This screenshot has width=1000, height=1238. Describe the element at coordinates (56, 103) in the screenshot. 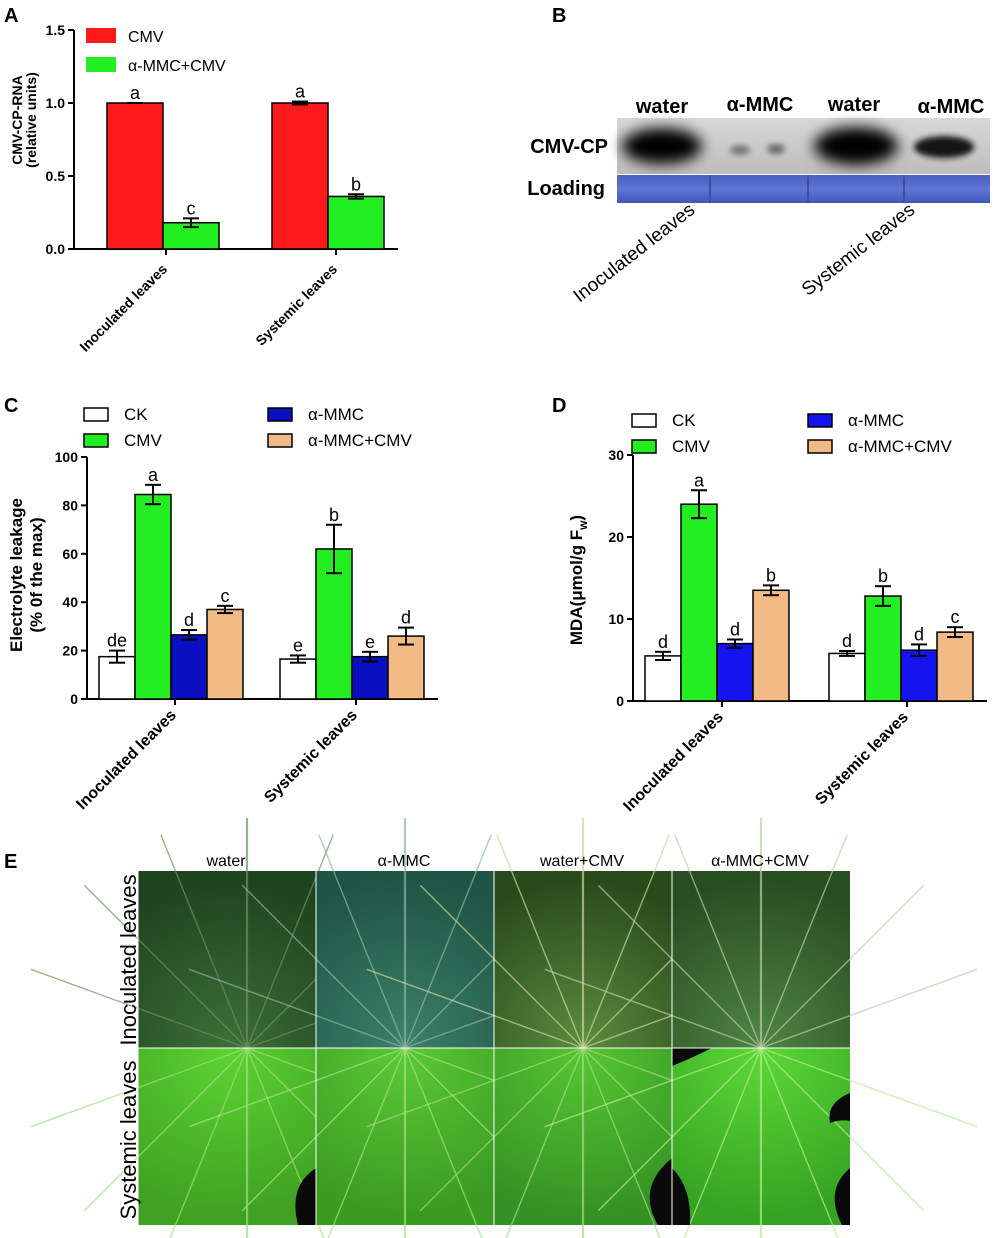

I see `y-tick-label: 1.0` at that location.